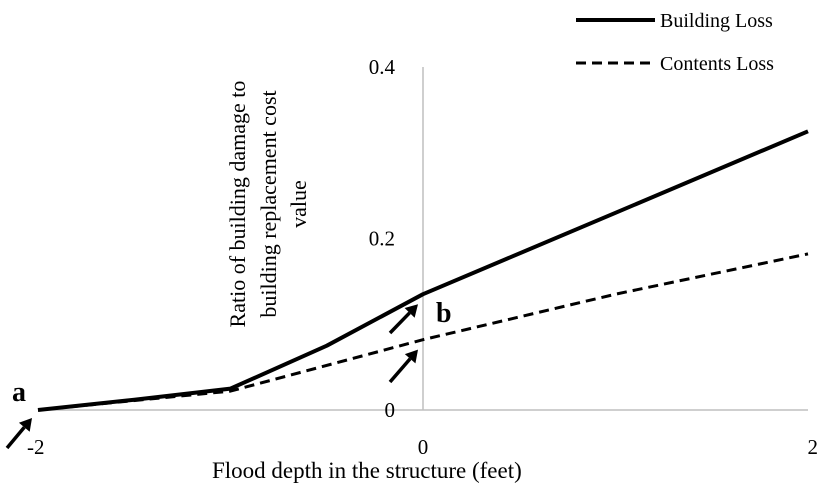 Image resolution: width=827 pixels, height=487 pixels. What do you see at coordinates (268, 203) in the screenshot?
I see `y-axis-title-line: building replacement cost` at bounding box center [268, 203].